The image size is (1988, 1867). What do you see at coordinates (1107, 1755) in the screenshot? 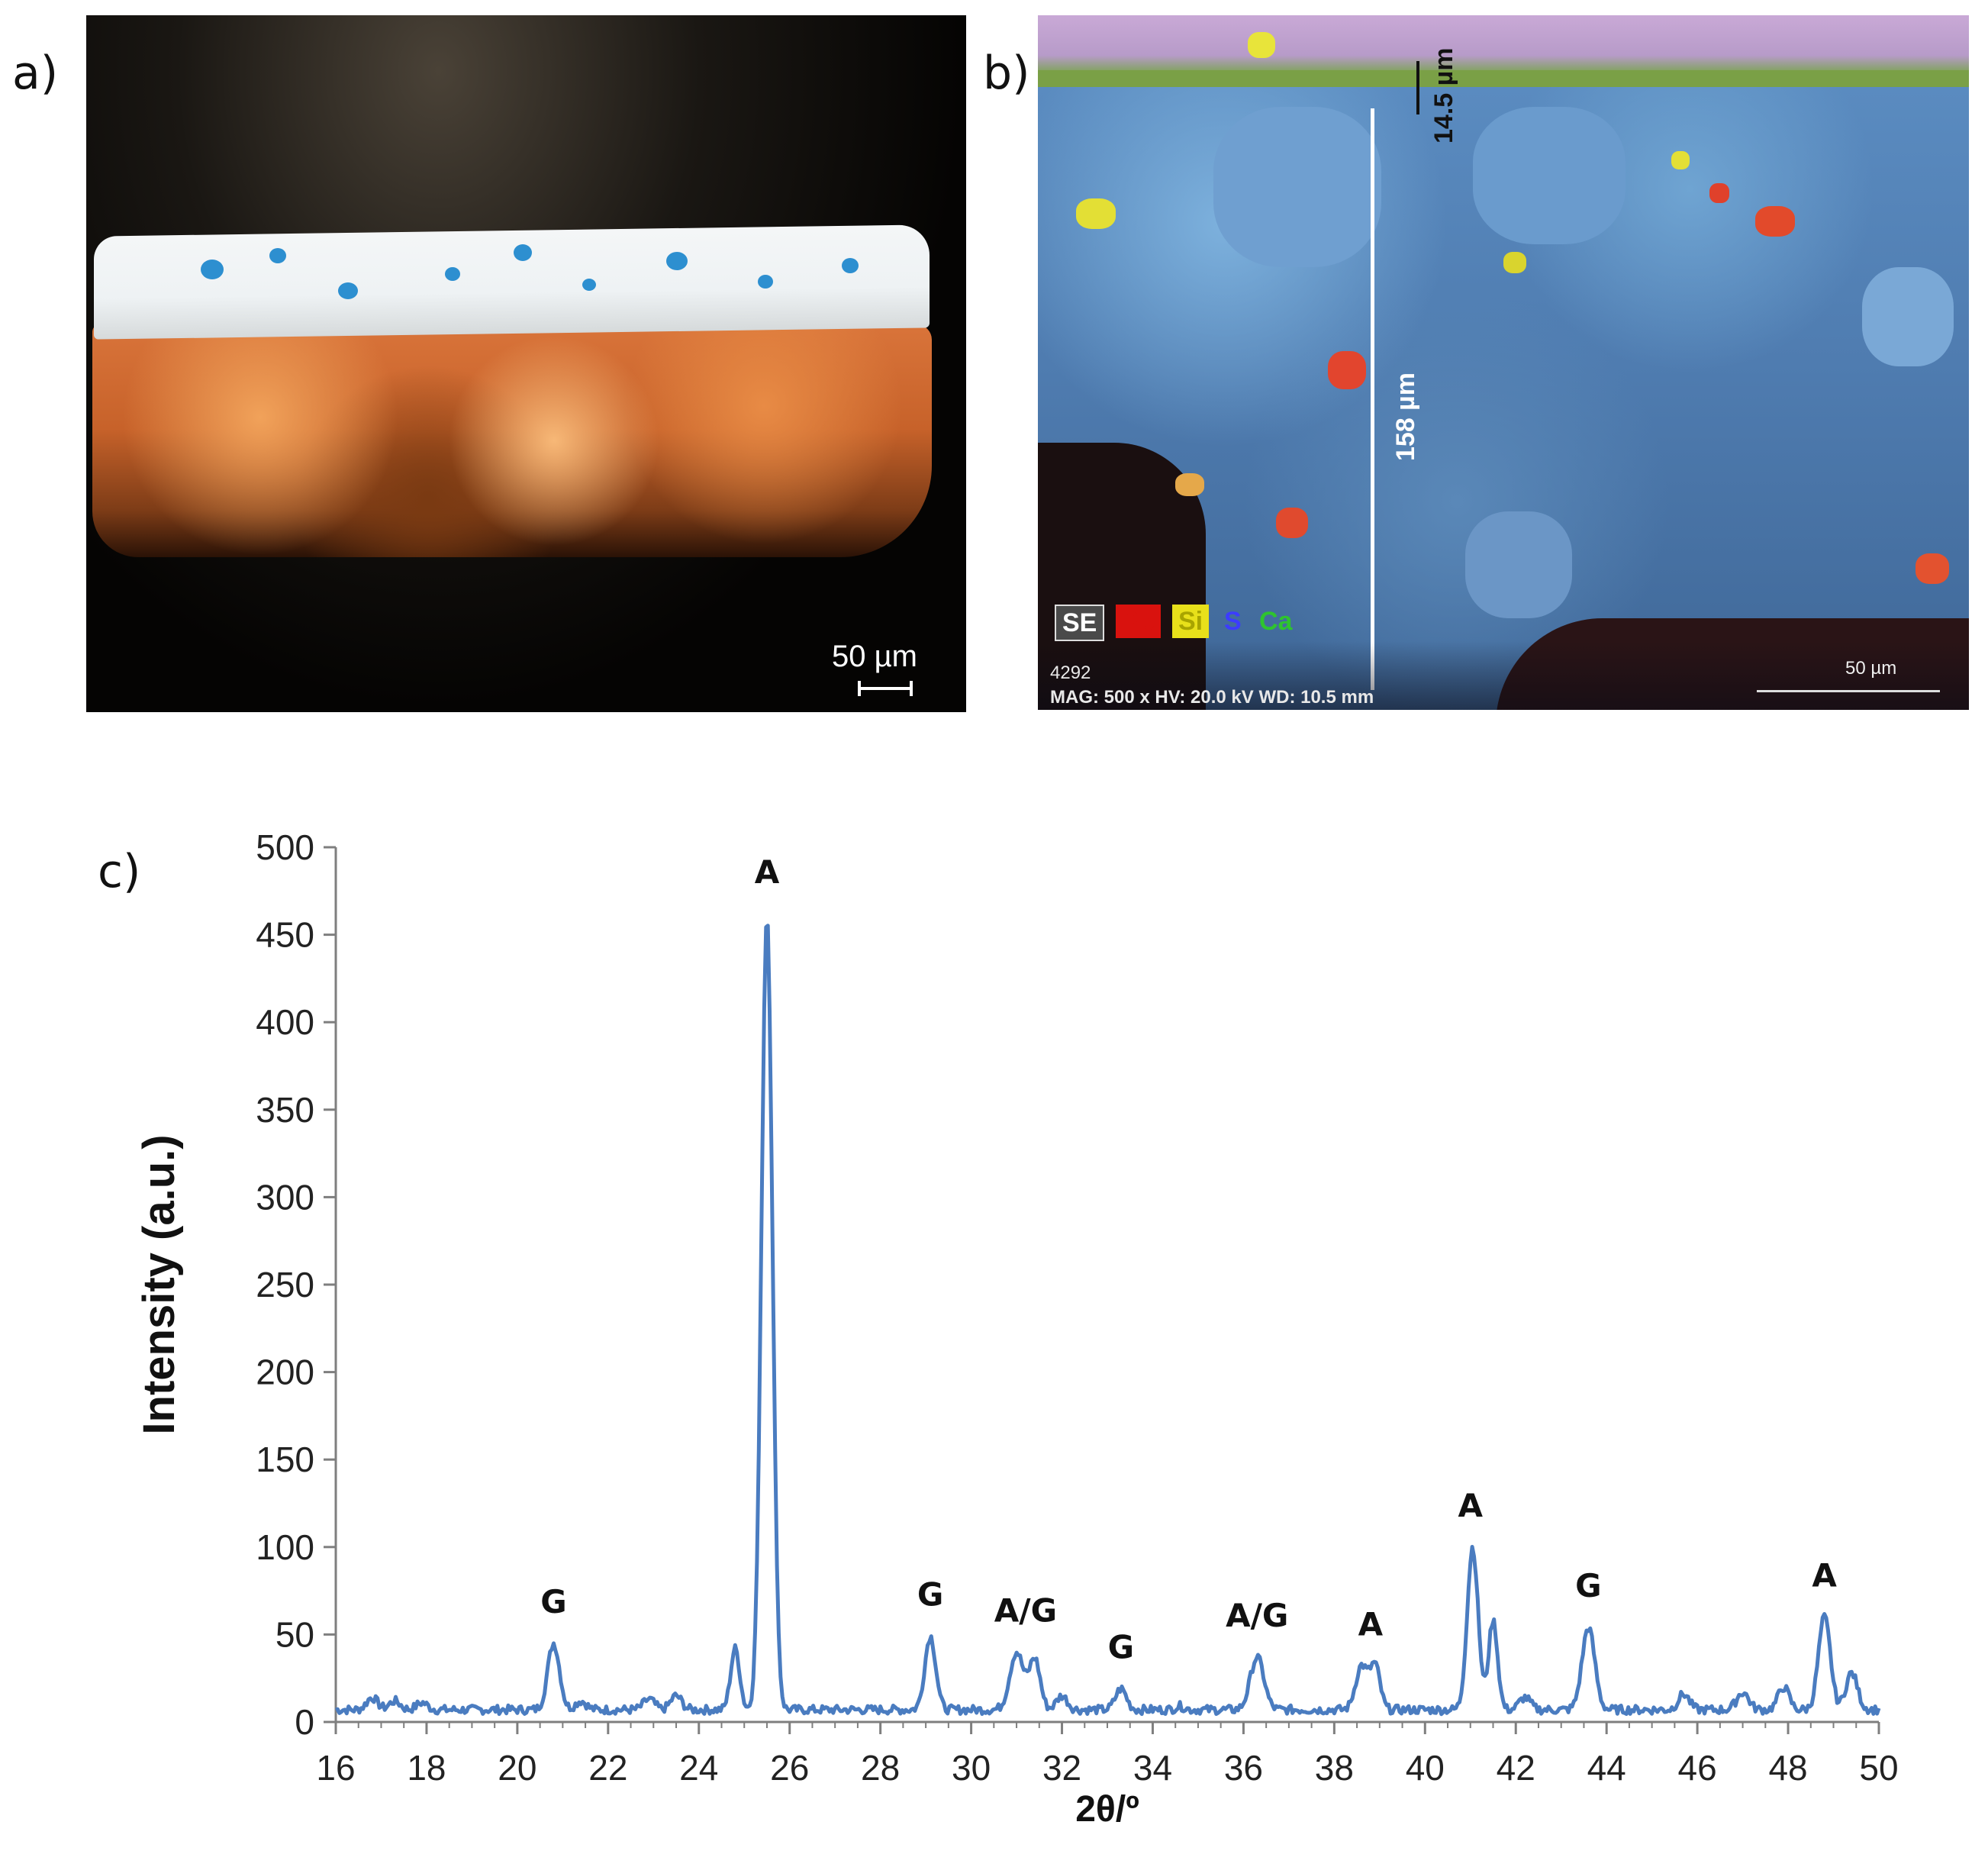
I see `x-axis-ticks: 16 18 20 22 24 26 28 30 32 34 36 38 40 42 44 46 48 50` at bounding box center [1107, 1755].